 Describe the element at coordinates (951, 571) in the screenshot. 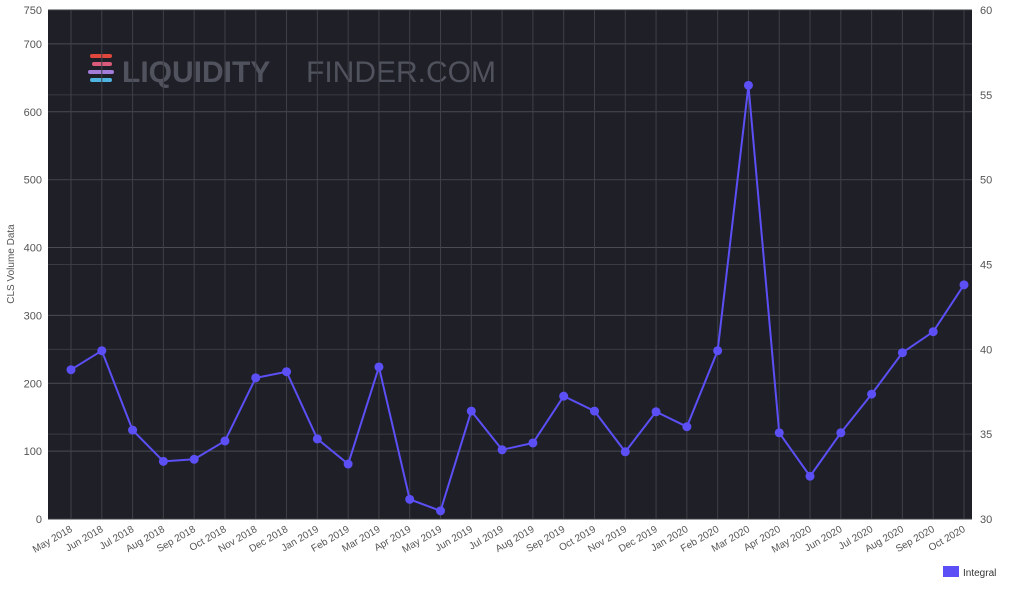

I see `legend-swatch` at that location.